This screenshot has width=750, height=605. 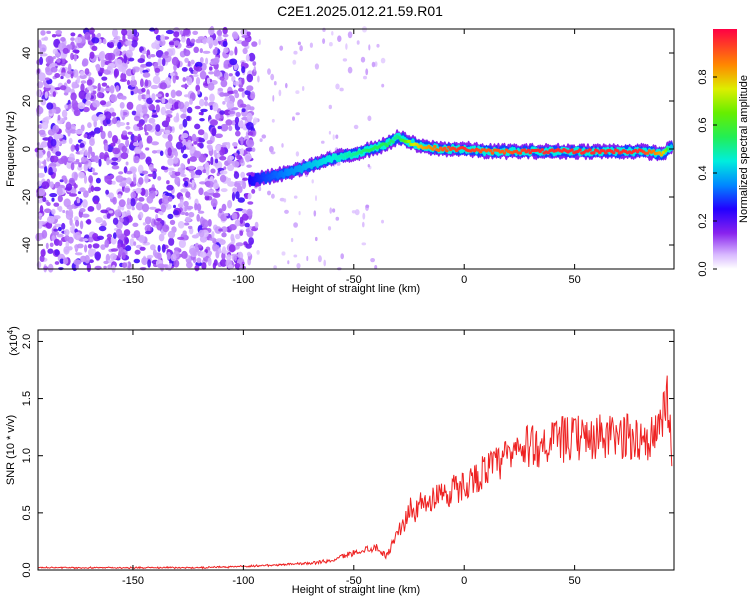 What do you see at coordinates (11, 149) in the screenshot?
I see `spectrogram-y-label: Frequency (Hz)` at bounding box center [11, 149].